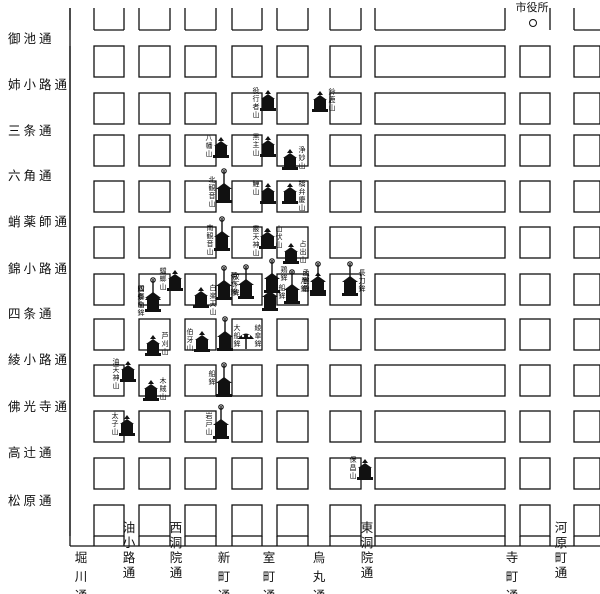 Image resolution: width=600 pixels, height=594 pixels. Describe the element at coordinates (210, 235) in the screenshot. I see `svg-text: 観` at that location.